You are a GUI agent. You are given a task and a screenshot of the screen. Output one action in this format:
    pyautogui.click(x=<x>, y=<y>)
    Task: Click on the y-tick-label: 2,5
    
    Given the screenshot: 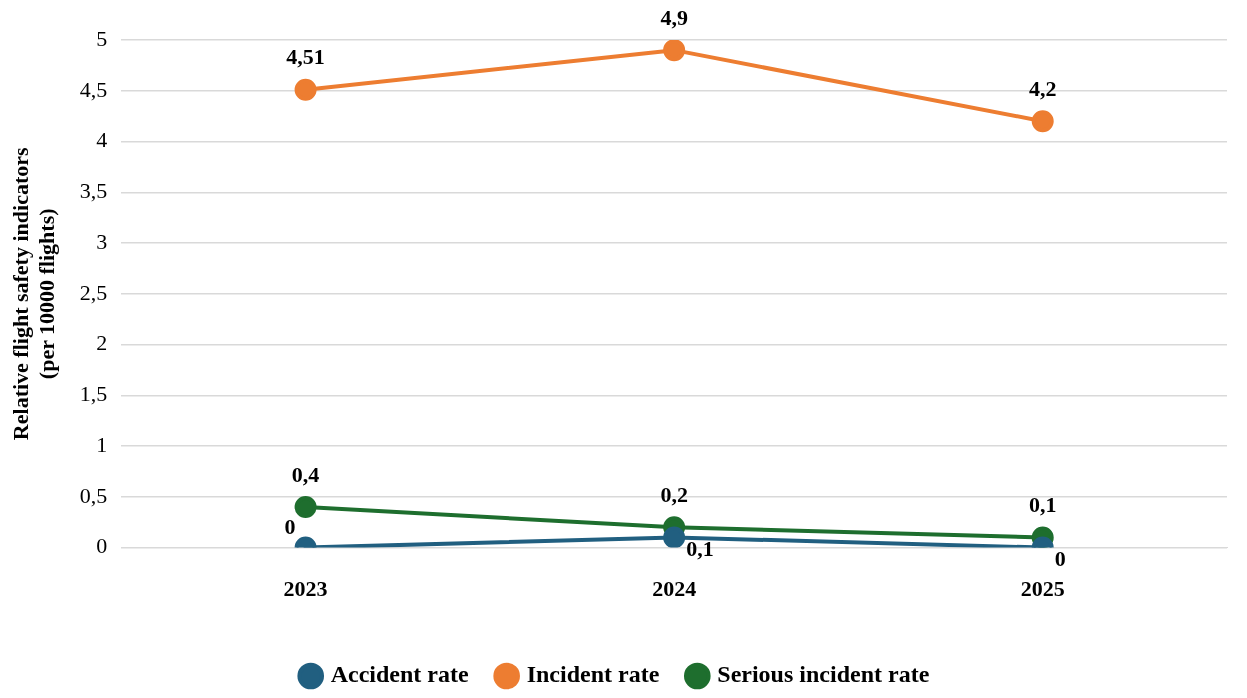 What is the action you would take?
    pyautogui.click(x=93, y=292)
    